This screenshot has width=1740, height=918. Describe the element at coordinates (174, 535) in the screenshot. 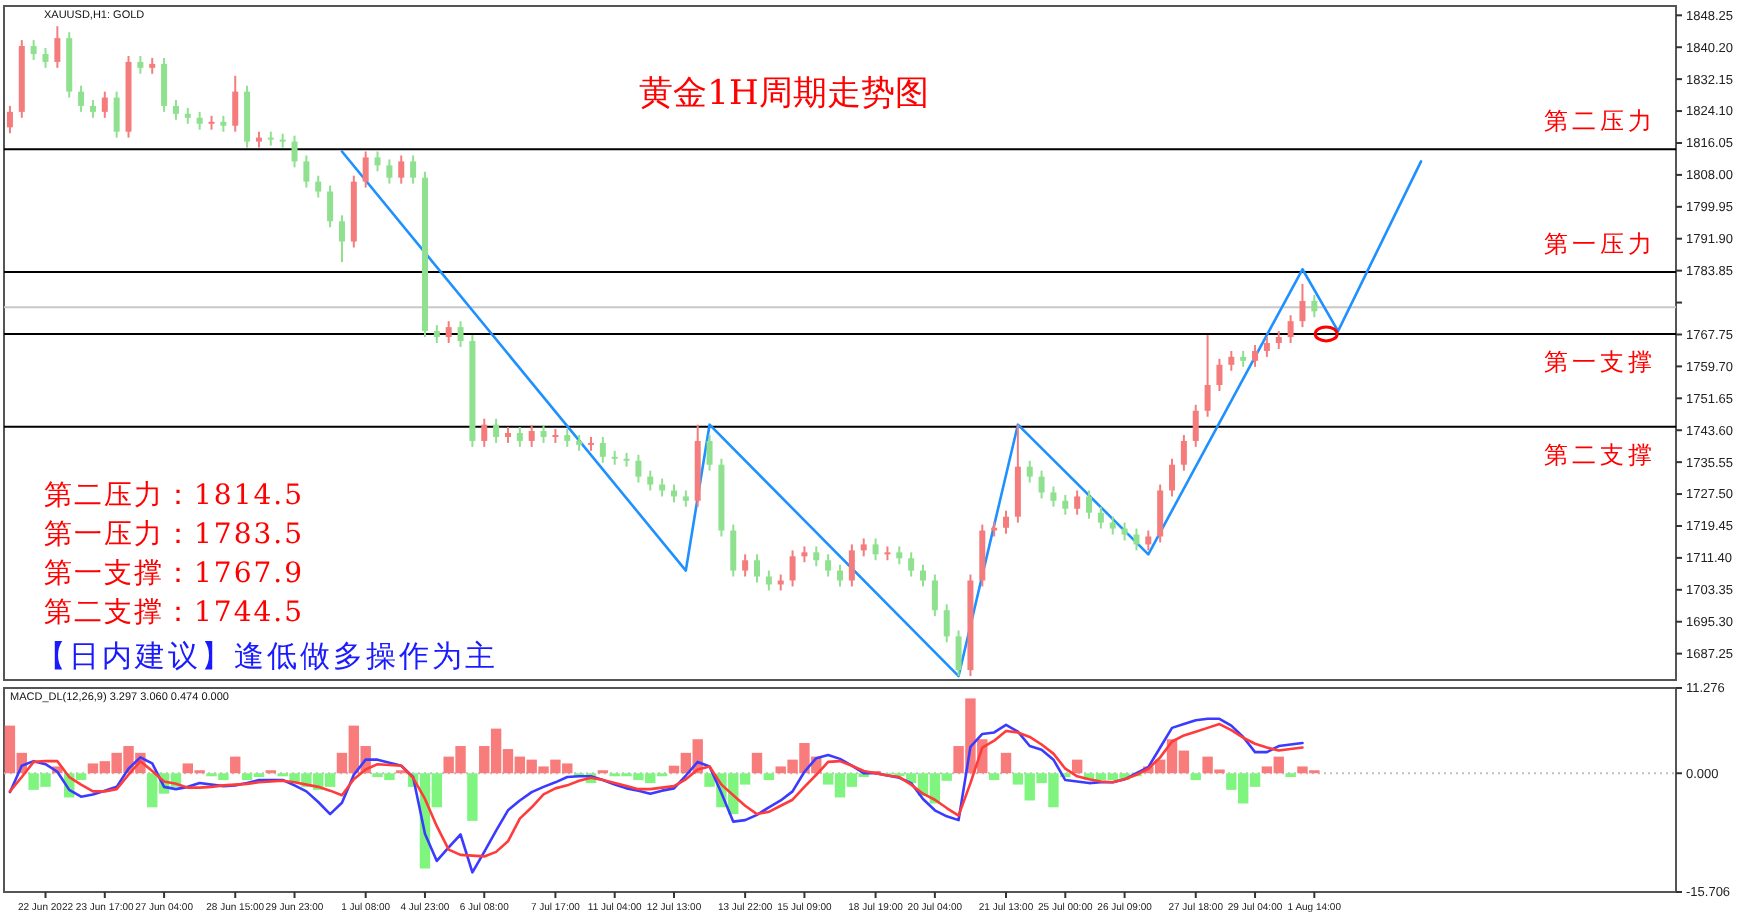

I see `annotation: 第一压力：1783.5` at that location.